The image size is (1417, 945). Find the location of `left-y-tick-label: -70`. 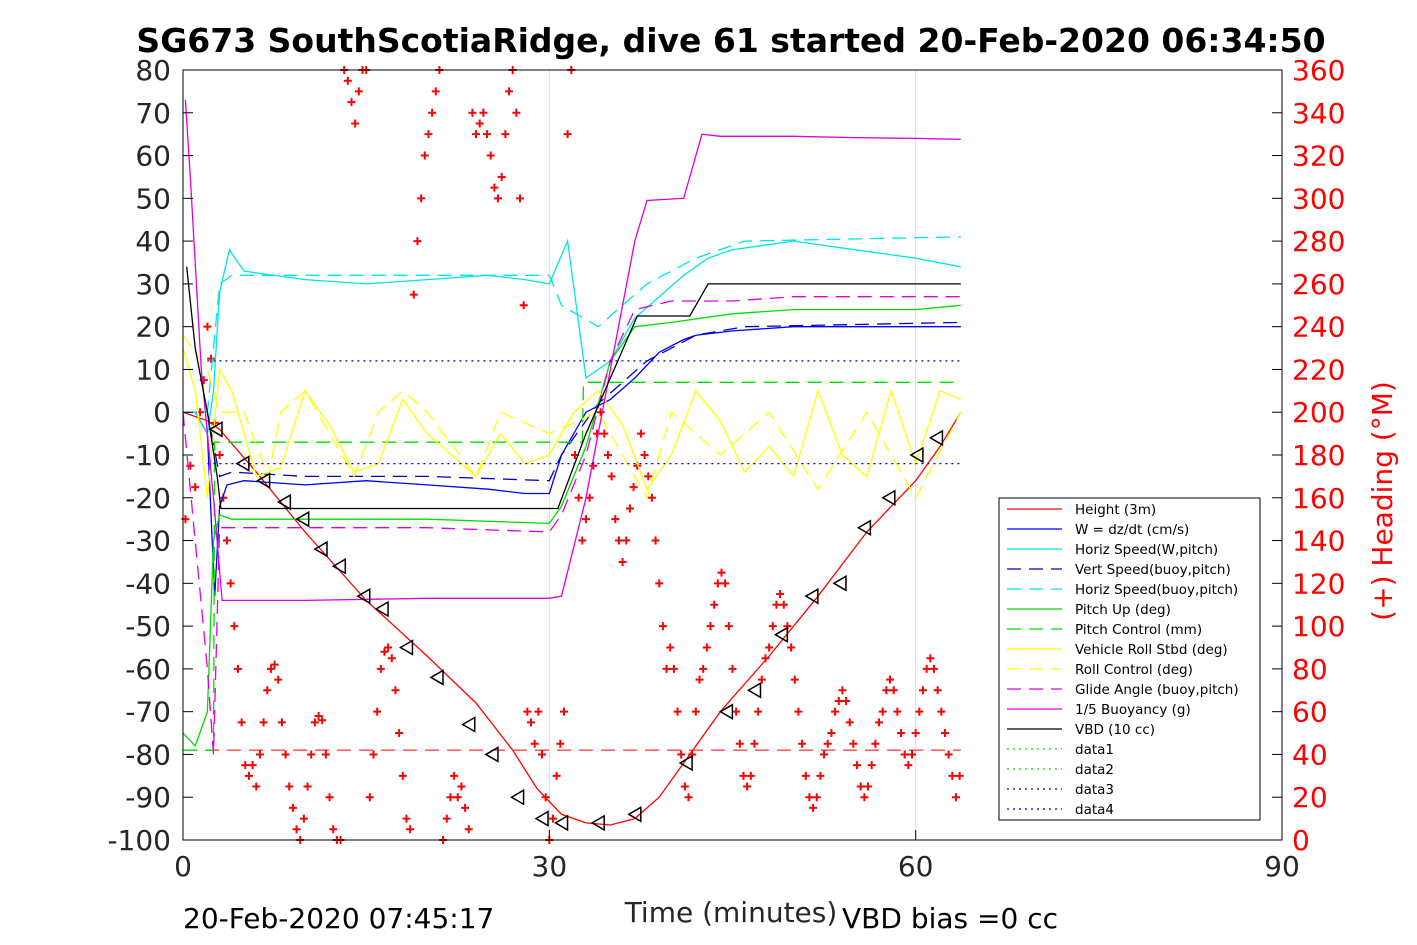

left-y-tick-label: -70 is located at coordinates (148, 712).